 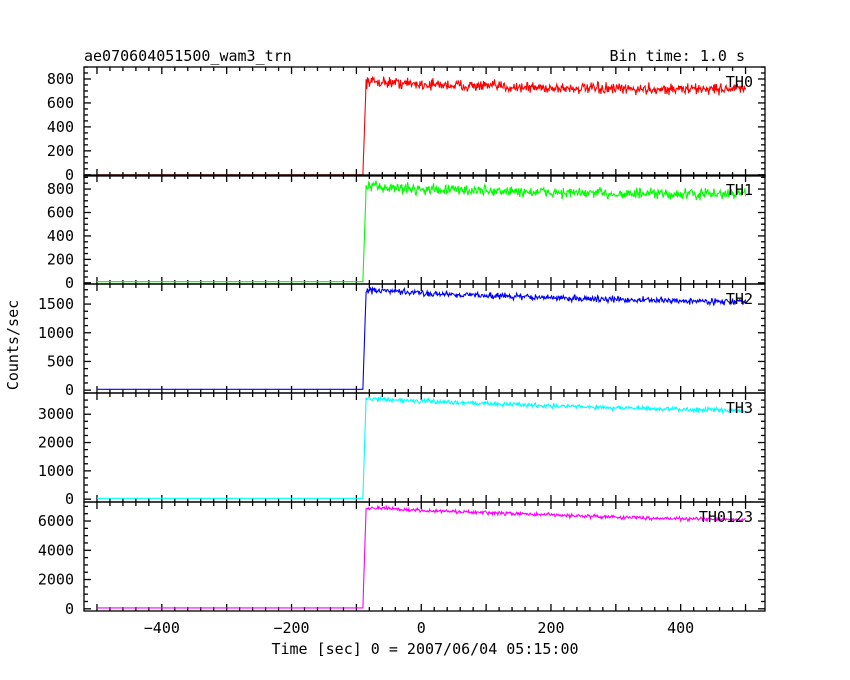 What do you see at coordinates (291, 628) in the screenshot?
I see `x-tick-label: −200` at bounding box center [291, 628].